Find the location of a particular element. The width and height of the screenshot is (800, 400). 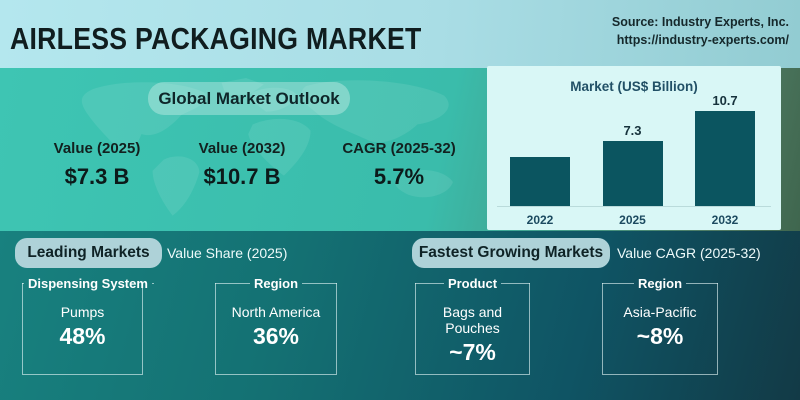

stat-label: CAGR (2025-32) is located at coordinates (399, 148).